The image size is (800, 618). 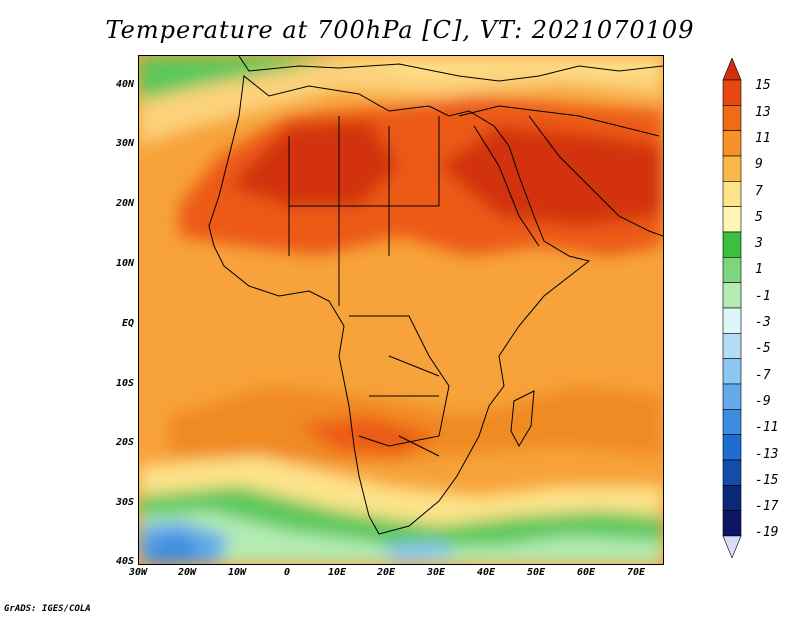 I want to click on colorbar-label: 15, so click(x=763, y=85).